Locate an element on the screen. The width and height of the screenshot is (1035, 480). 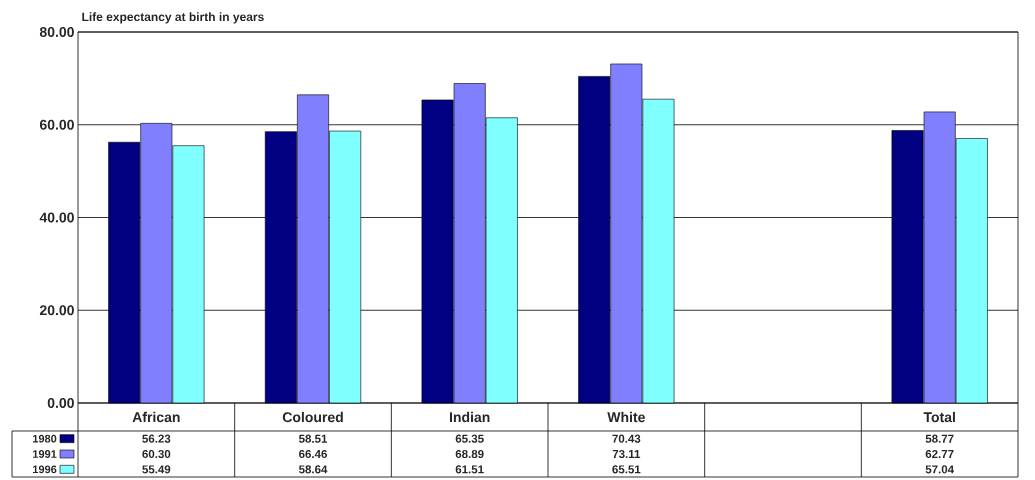
y-tick-label: 0.00 is located at coordinates (60, 403).